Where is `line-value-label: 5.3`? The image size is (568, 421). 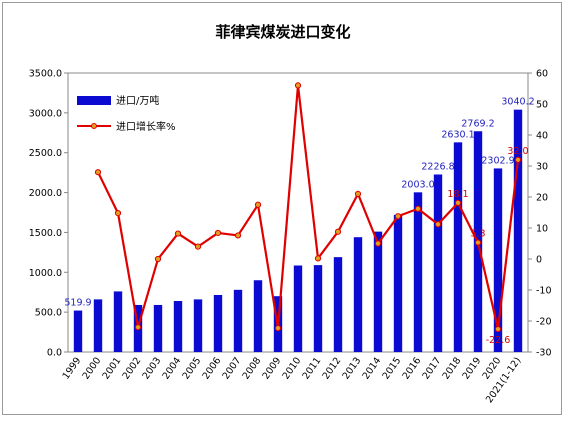 line-value-label: 5.3 is located at coordinates (477, 234).